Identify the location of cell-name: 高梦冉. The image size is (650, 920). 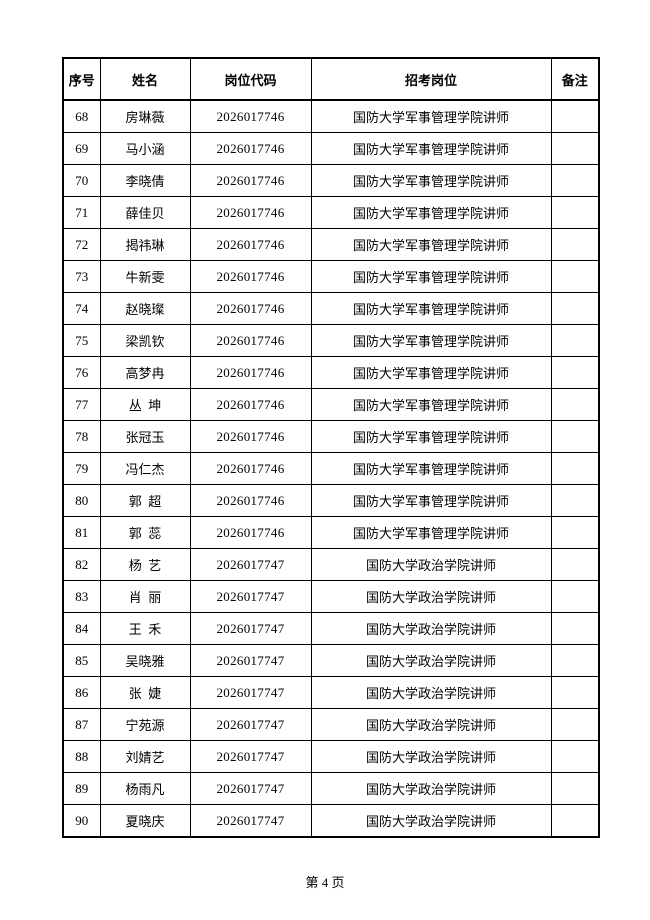
(145, 372).